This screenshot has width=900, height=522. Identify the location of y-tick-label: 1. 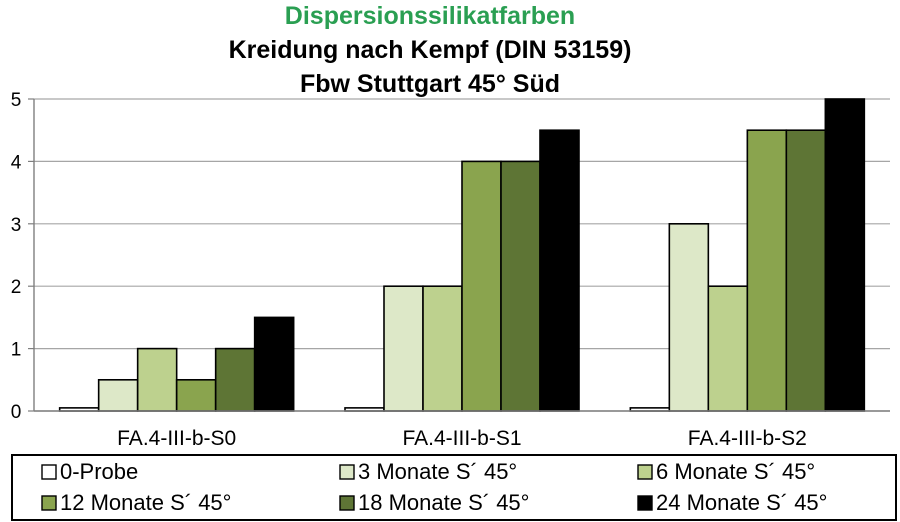
(16, 350).